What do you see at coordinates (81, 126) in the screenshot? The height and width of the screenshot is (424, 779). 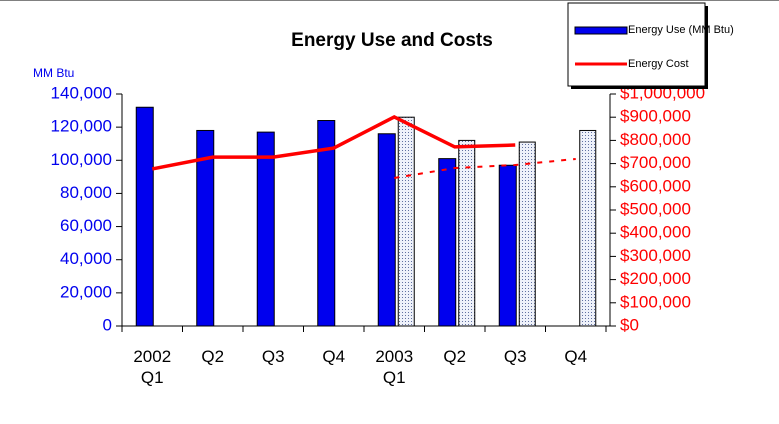 I see `y-tick-label: 120,000` at bounding box center [81, 126].